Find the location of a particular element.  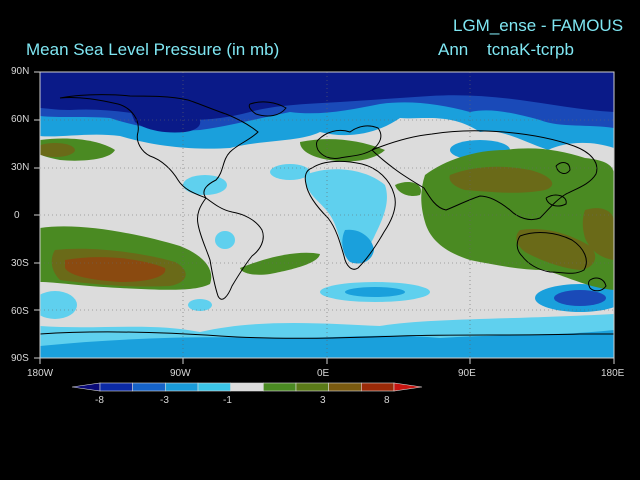

lon-label-90w: 90W is located at coordinates (180, 373).